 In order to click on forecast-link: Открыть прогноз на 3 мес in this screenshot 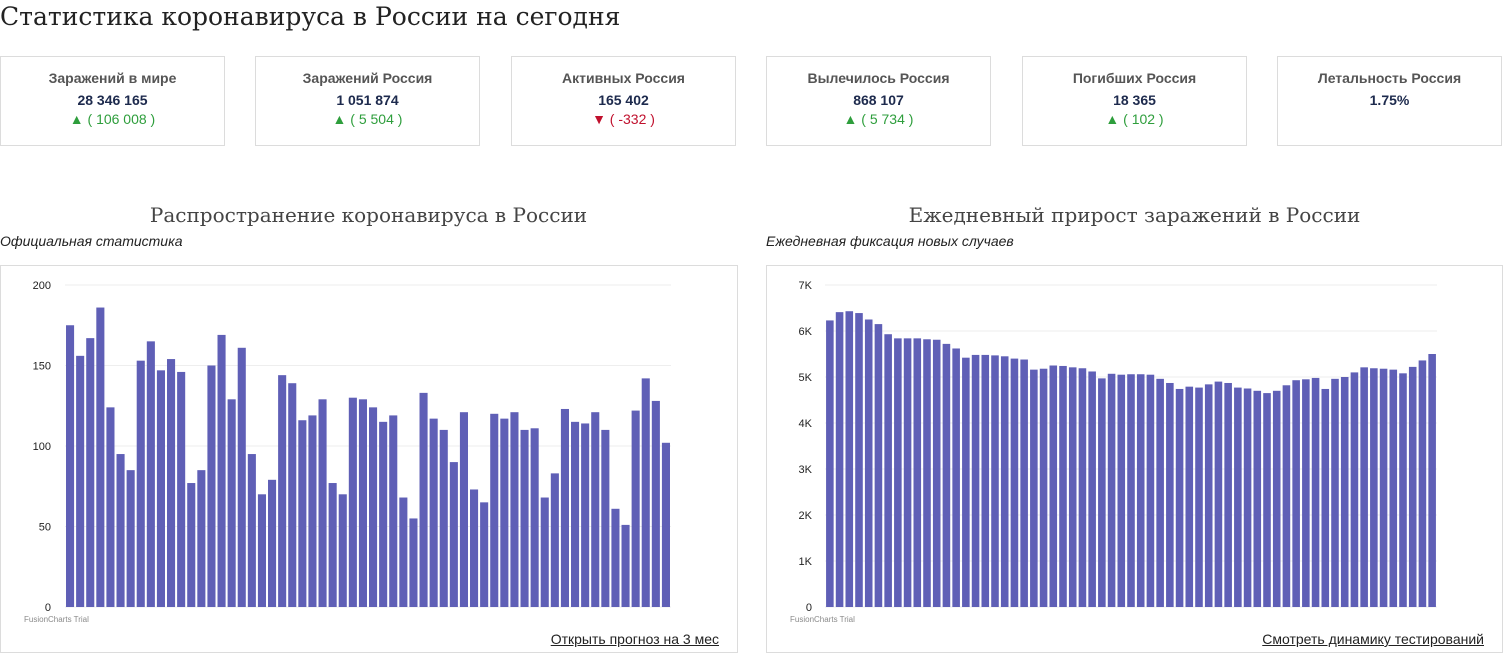, I will do `click(634, 639)`.